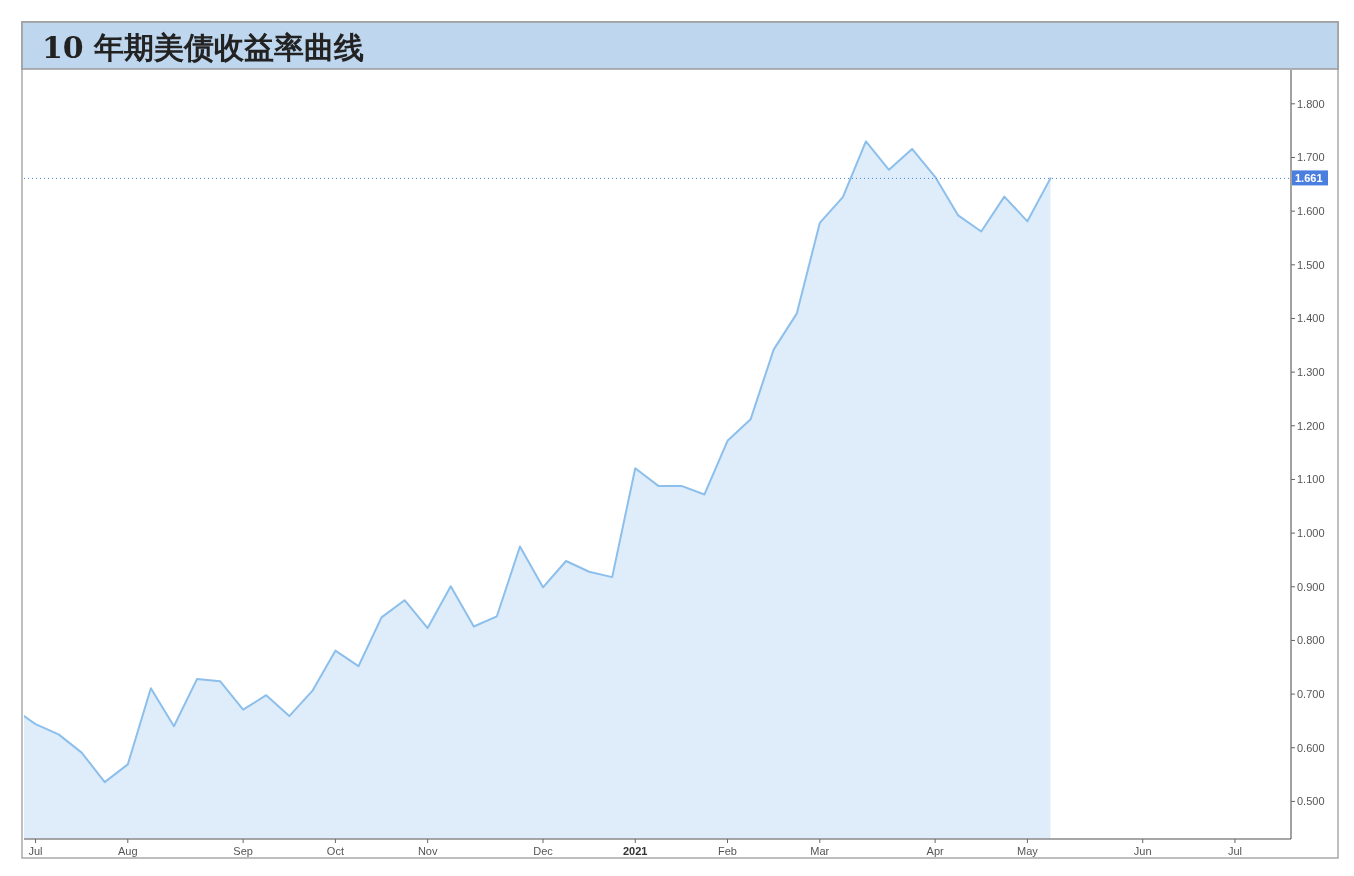  Describe the element at coordinates (128, 851) in the screenshot. I see `x-tick-label: Aug` at that location.